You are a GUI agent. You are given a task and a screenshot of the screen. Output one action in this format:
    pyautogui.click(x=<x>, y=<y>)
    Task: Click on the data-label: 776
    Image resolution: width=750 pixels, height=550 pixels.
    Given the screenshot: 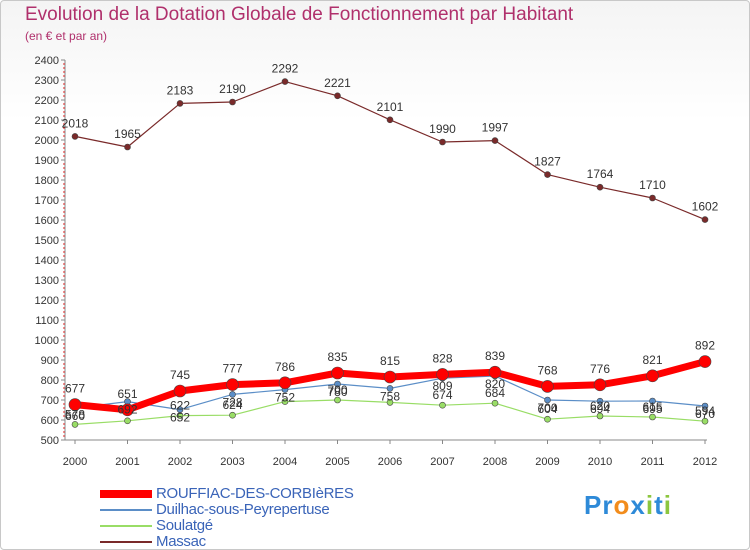 What is the action you would take?
    pyautogui.click(x=600, y=369)
    